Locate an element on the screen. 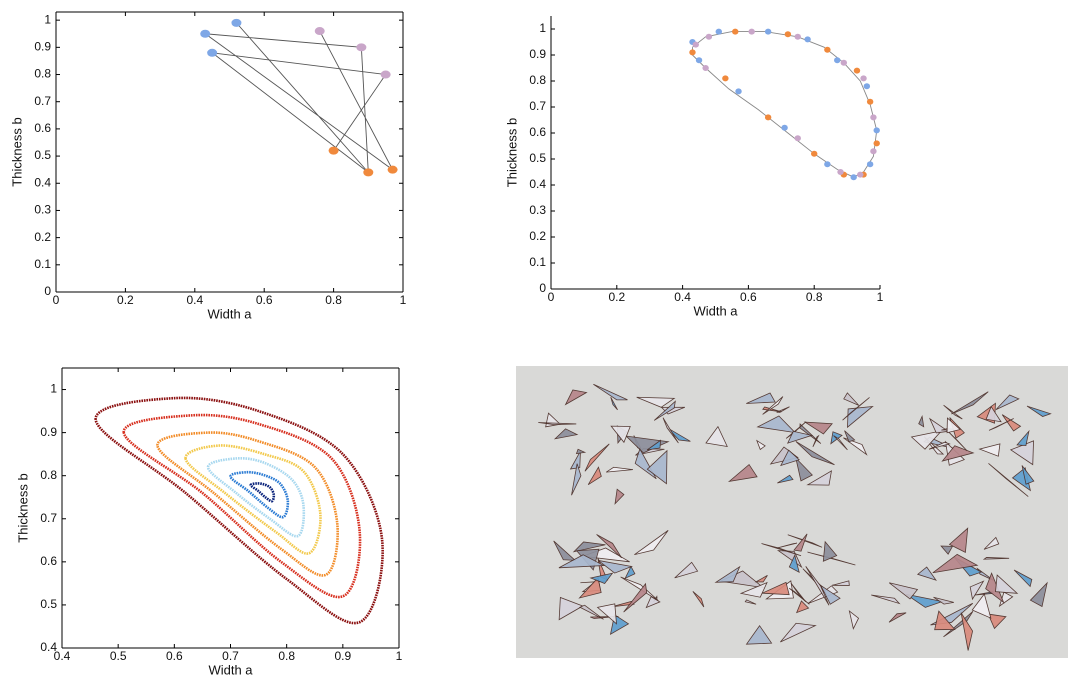 This screenshot has height=677, width=1080. x-tick-label: 0.9 is located at coordinates (342, 656).